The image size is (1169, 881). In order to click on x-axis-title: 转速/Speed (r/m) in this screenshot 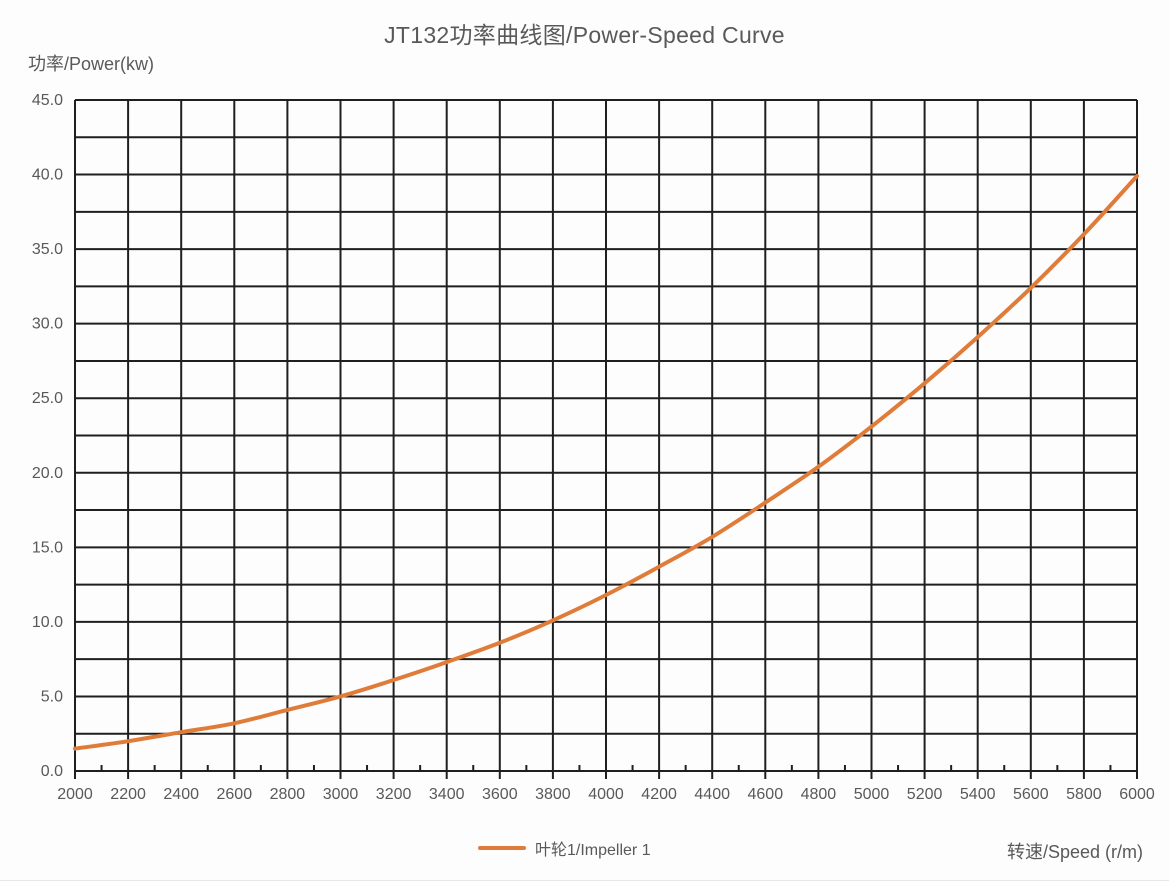, I will do `click(1074, 852)`.